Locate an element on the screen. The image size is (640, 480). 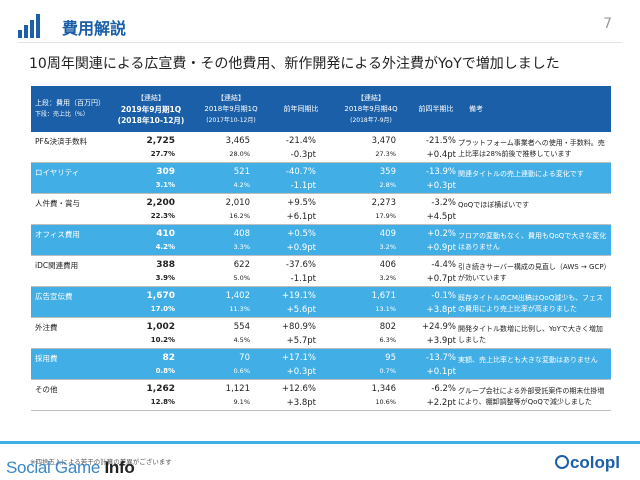
header-label: 備考 is located at coordinates (476, 108).